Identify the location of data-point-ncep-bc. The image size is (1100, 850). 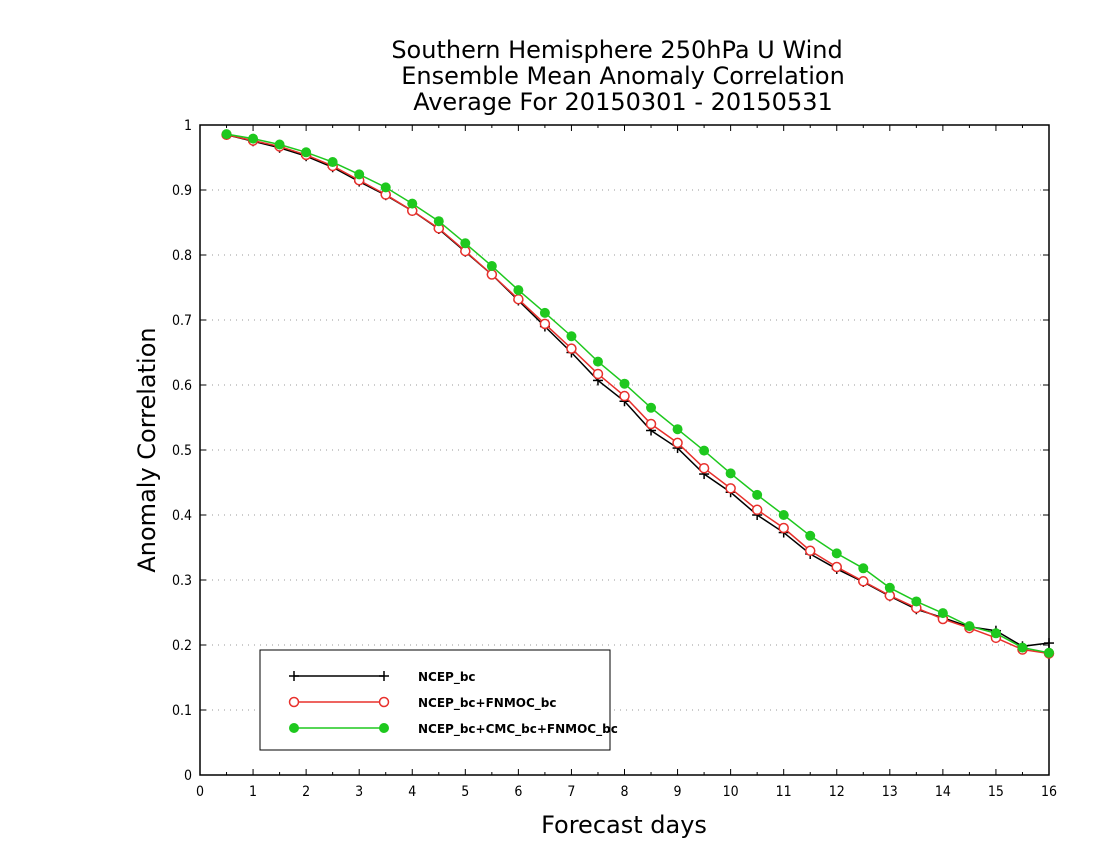
(1049, 643).